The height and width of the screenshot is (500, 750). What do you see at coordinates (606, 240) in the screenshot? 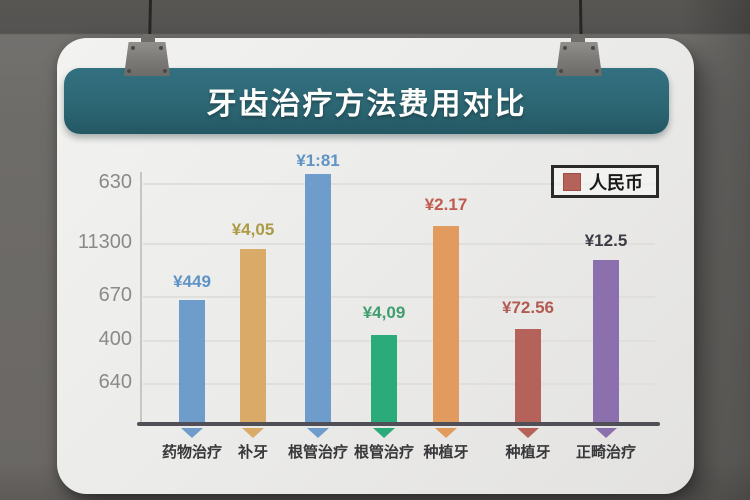
I see `bar-value-label: ¥12.5` at bounding box center [606, 240].